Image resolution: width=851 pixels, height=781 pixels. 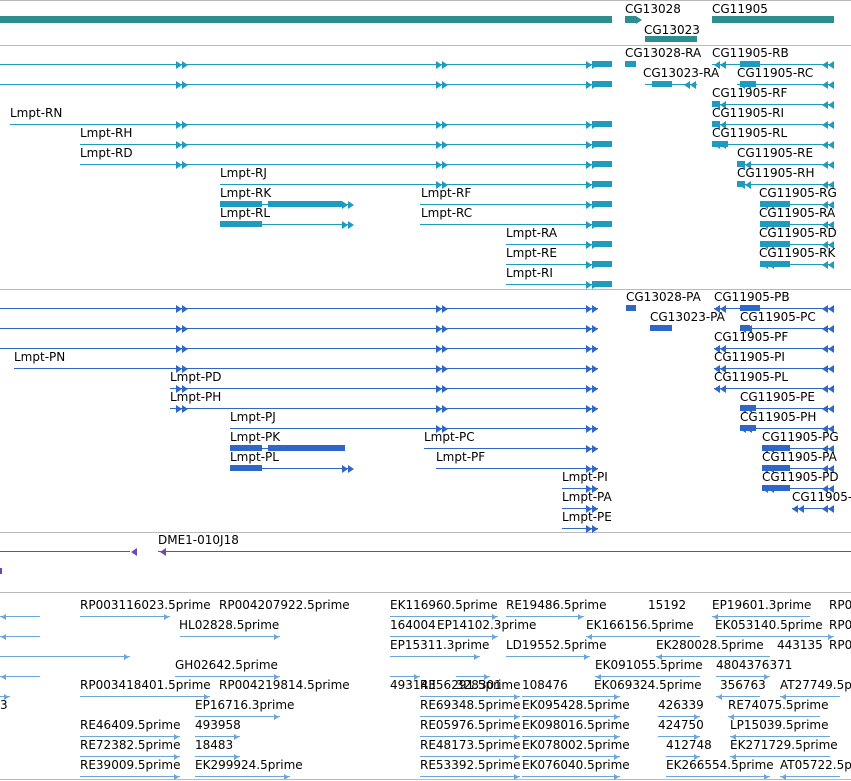 I want to click on feature-label: RE53392.5prime, so click(x=470, y=765).